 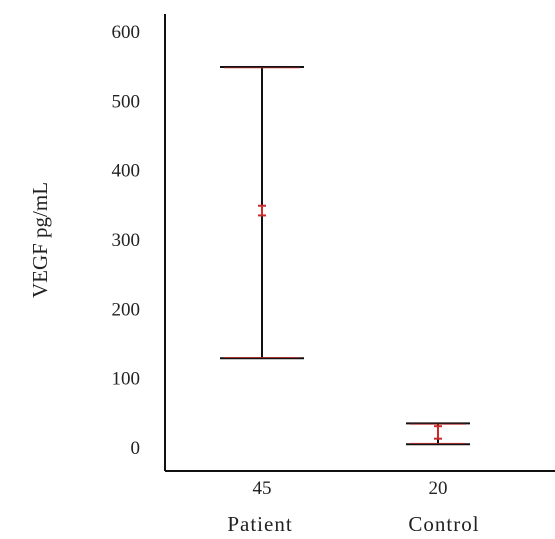 What do you see at coordinates (126, 32) in the screenshot?
I see `y-tick-label: 600` at bounding box center [126, 32].